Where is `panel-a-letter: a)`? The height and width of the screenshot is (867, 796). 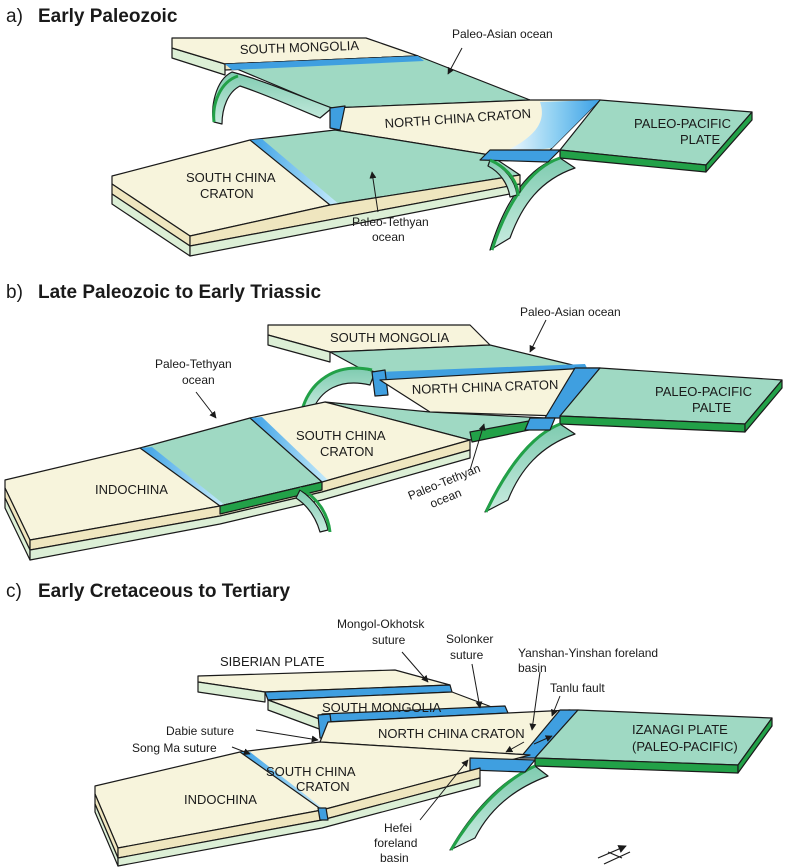
panel-a-letter: a) is located at coordinates (14, 16).